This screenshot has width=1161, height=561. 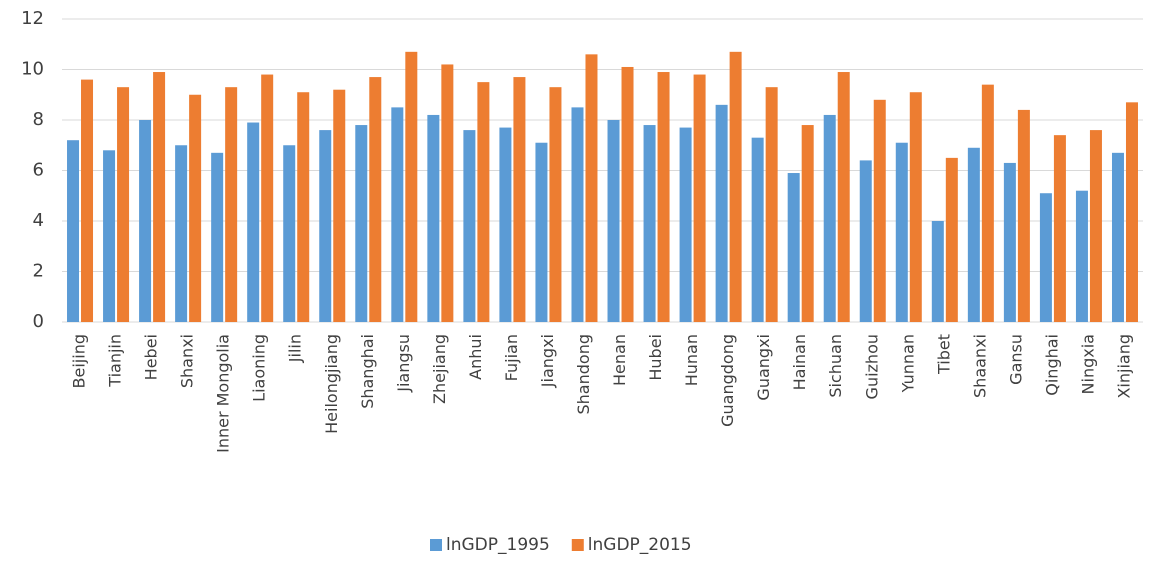 I want to click on x-tick-label: Sichuan, so click(x=835, y=366).